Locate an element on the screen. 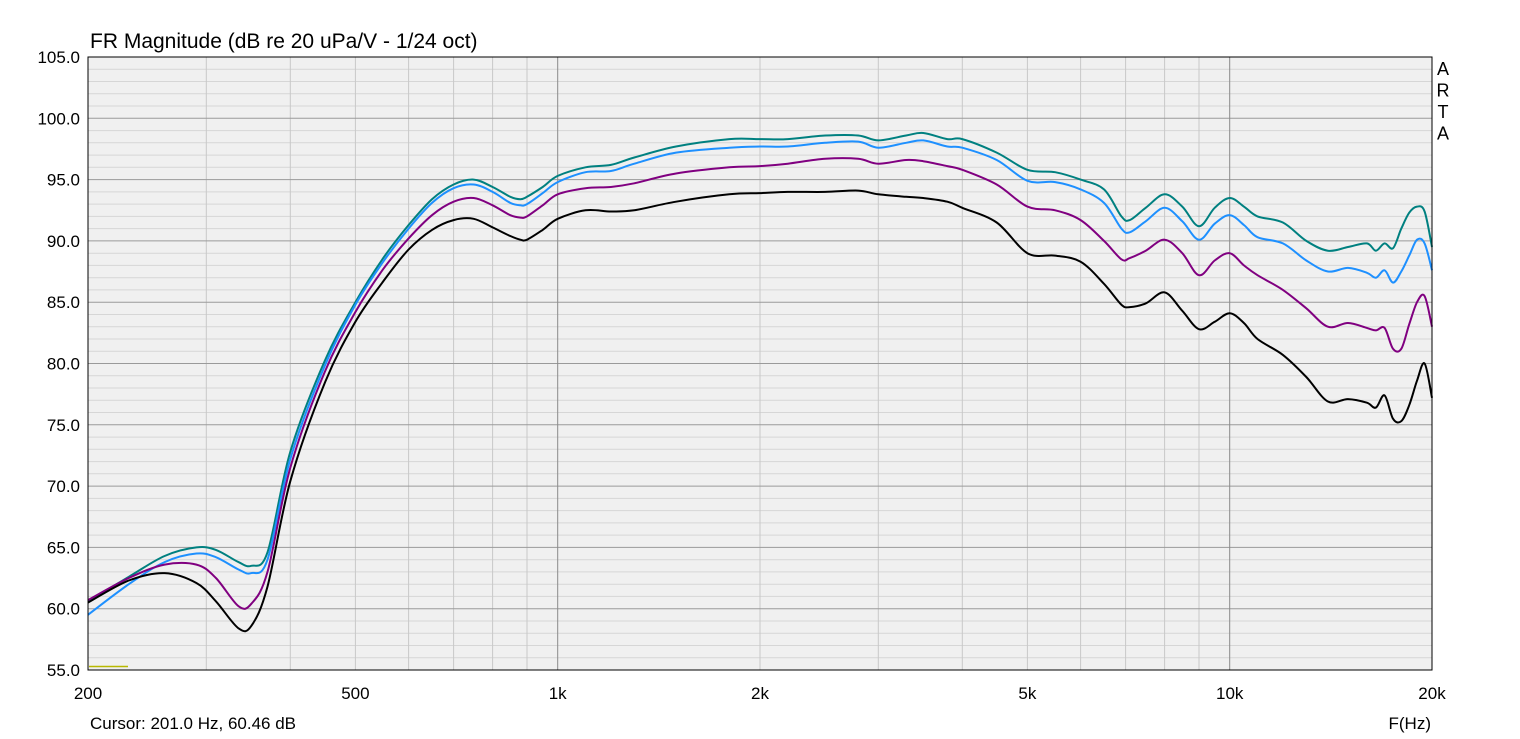 This screenshot has height=739, width=1520. x-tick-label: 200 is located at coordinates (88, 693).